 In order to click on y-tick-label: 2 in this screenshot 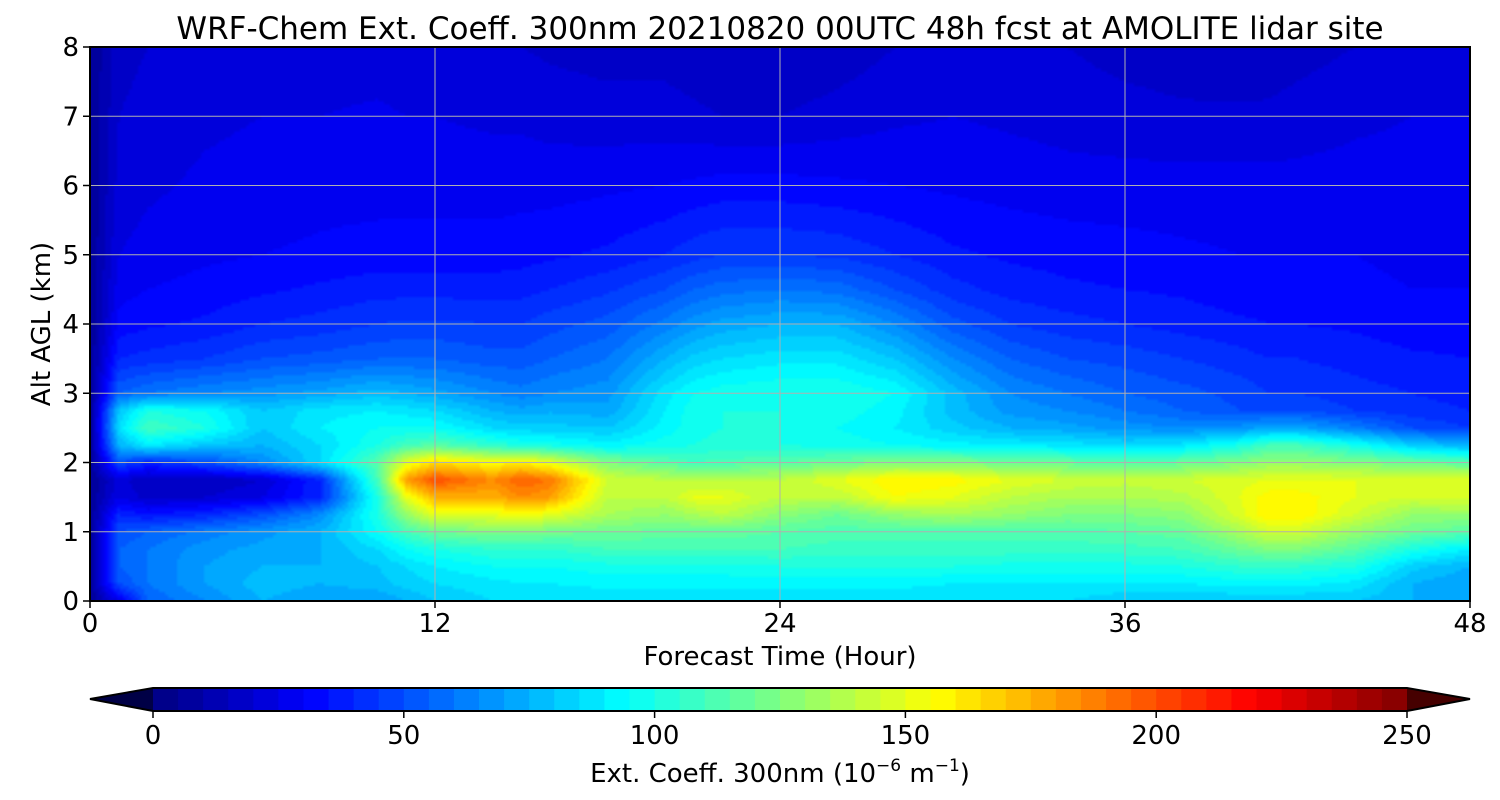, I will do `click(70, 464)`.